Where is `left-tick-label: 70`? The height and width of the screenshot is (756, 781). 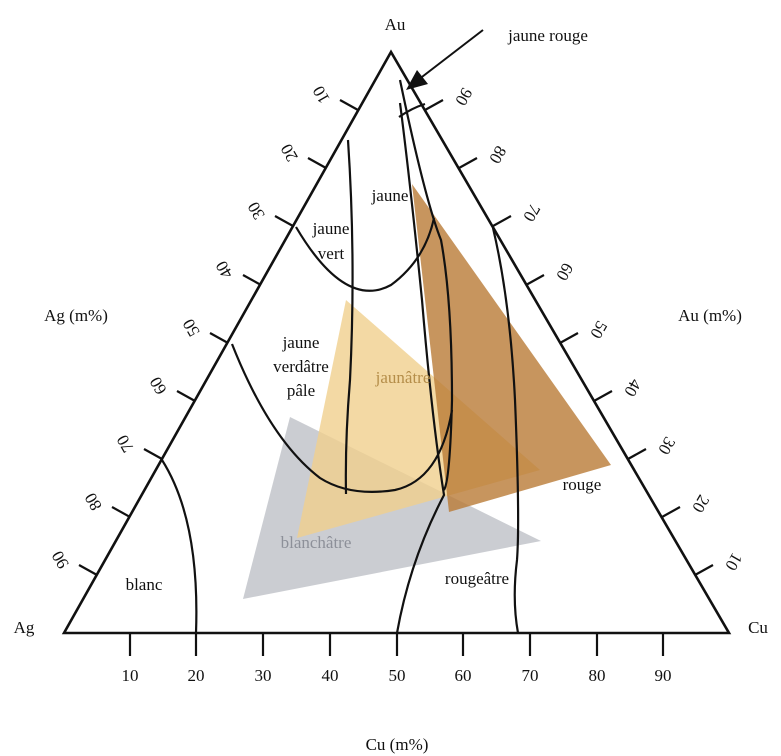
left-tick-label: 70 is located at coordinates (125, 444).